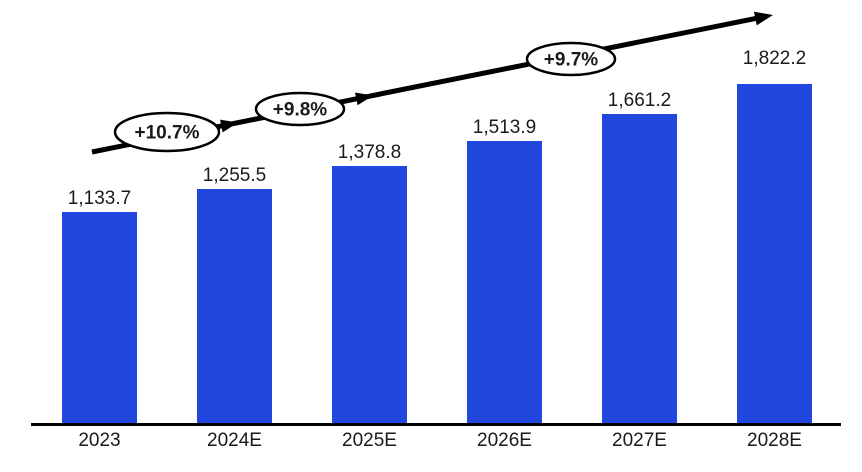  Describe the element at coordinates (639, 440) in the screenshot. I see `x-axis-label: 2027E` at that location.